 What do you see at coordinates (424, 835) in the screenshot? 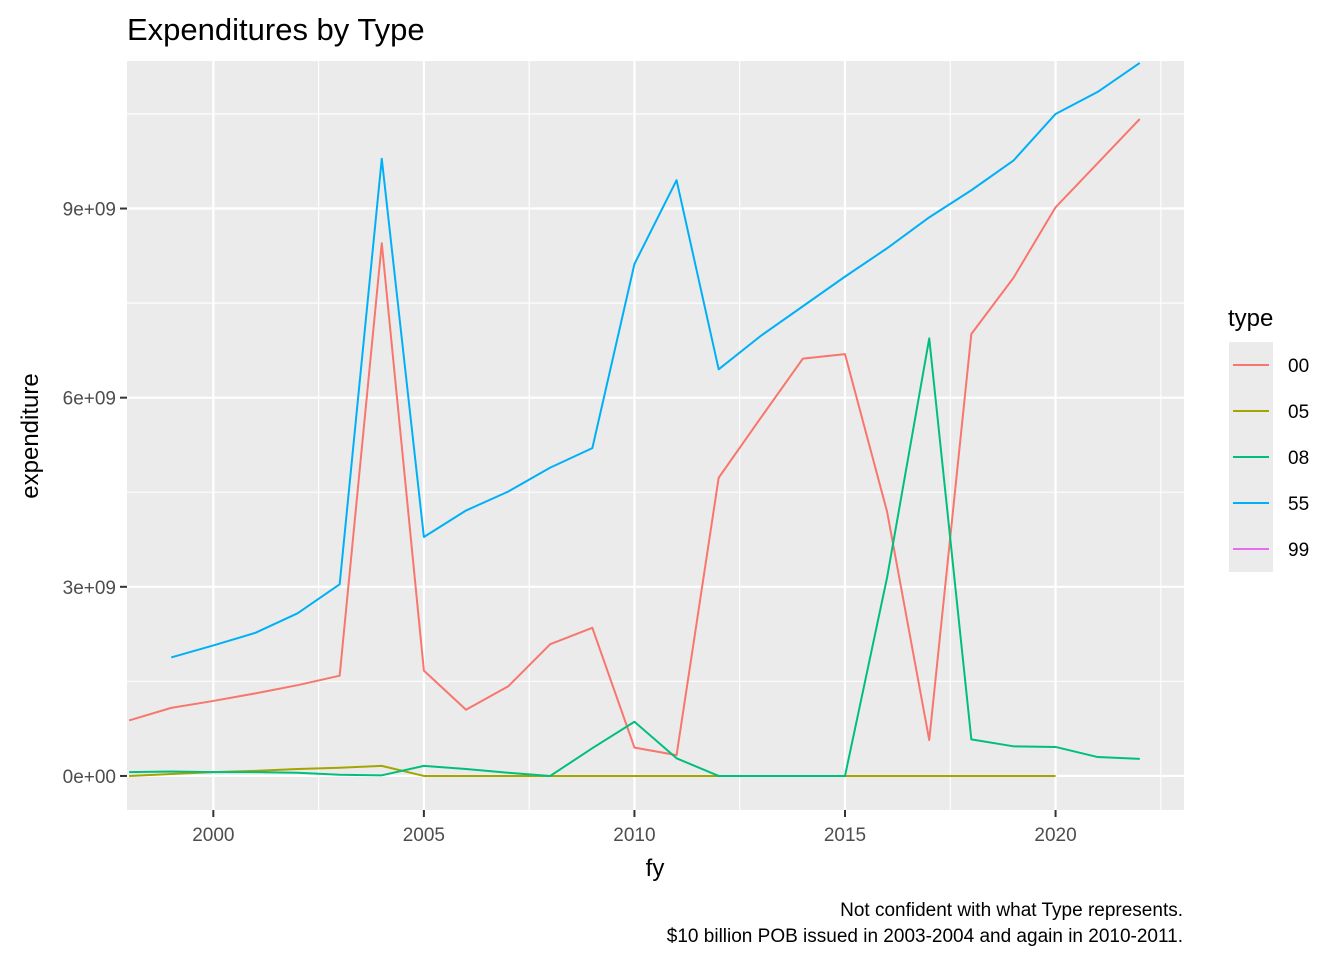
I see `x-tick-label: 2005` at bounding box center [424, 835].